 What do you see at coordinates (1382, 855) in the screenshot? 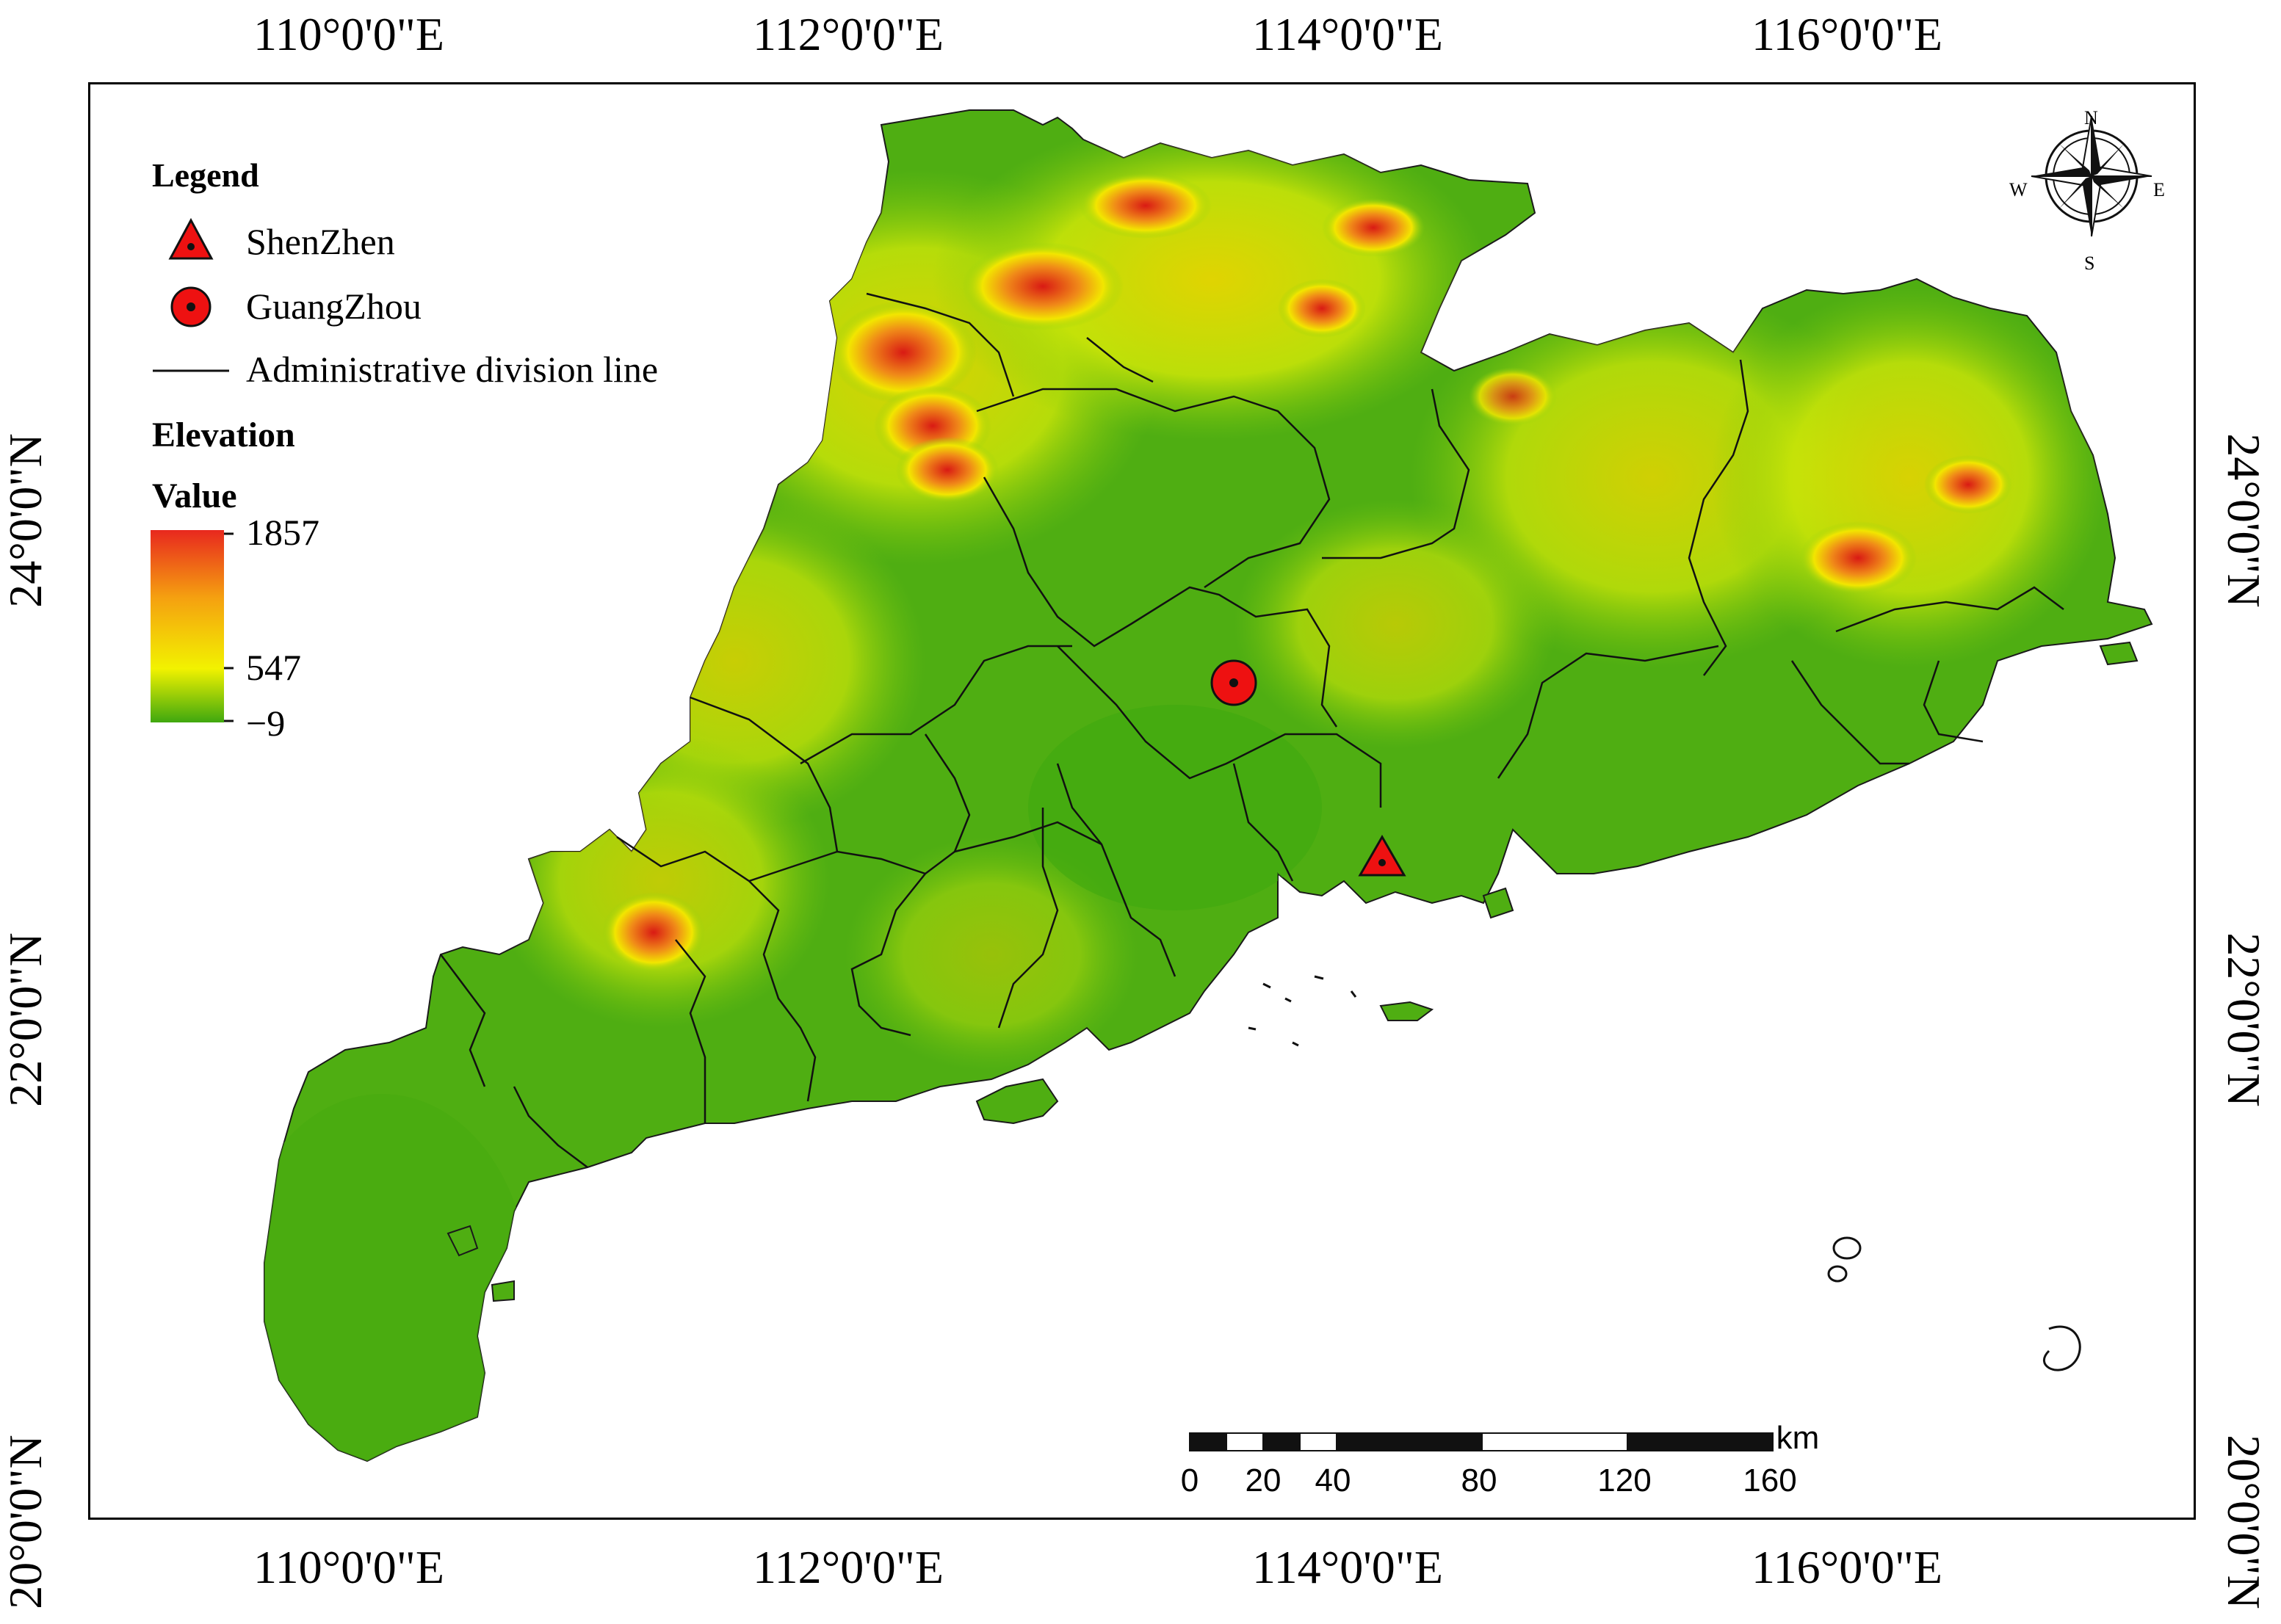
I see `shenzhen-marker` at bounding box center [1382, 855].